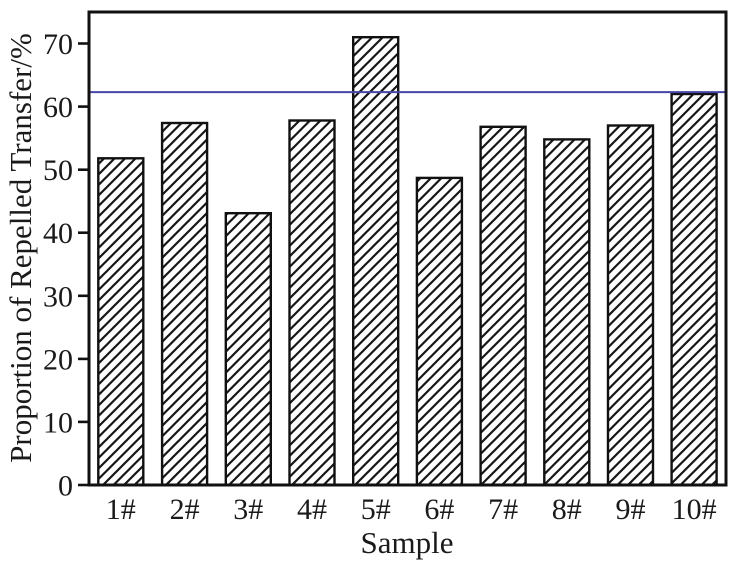 Image resolution: width=733 pixels, height=567 pixels. I want to click on bar-6#, so click(439, 331).